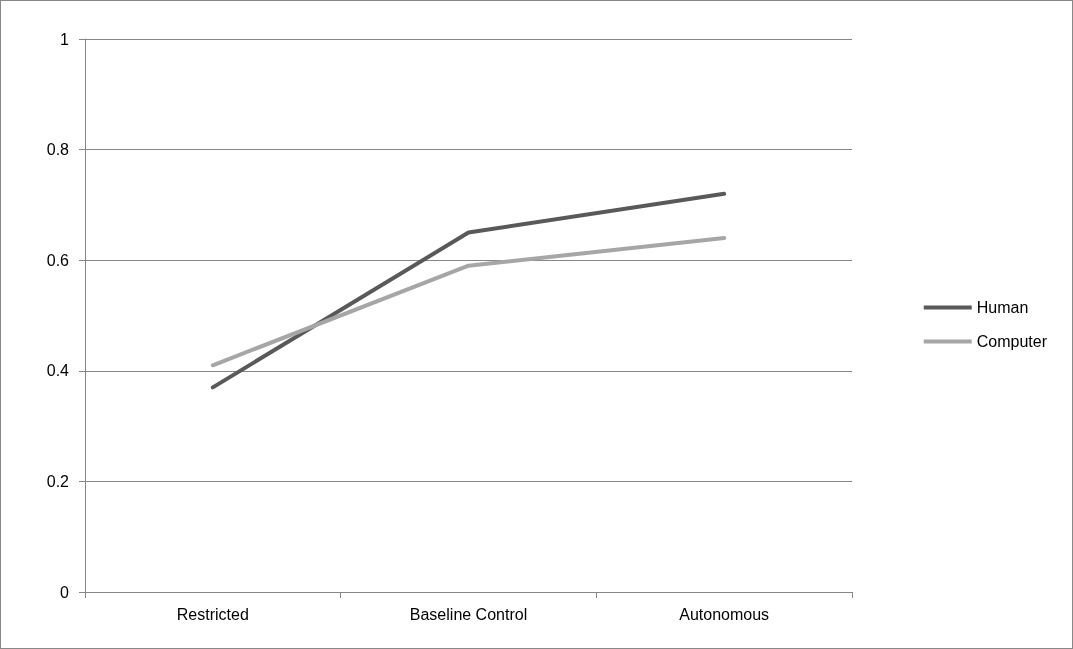 Image resolution: width=1073 pixels, height=649 pixels. I want to click on y-tick-label: 1, so click(65, 39).